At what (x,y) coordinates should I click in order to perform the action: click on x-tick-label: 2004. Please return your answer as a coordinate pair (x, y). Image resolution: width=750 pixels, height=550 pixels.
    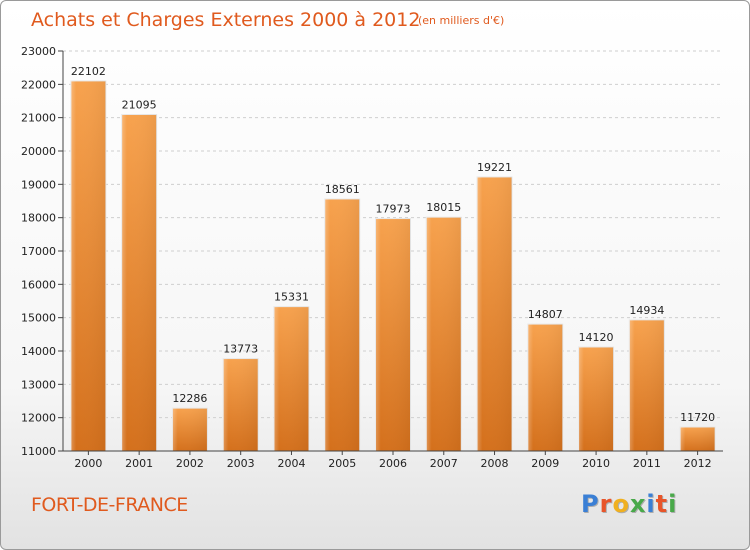
    Looking at the image, I should click on (291, 463).